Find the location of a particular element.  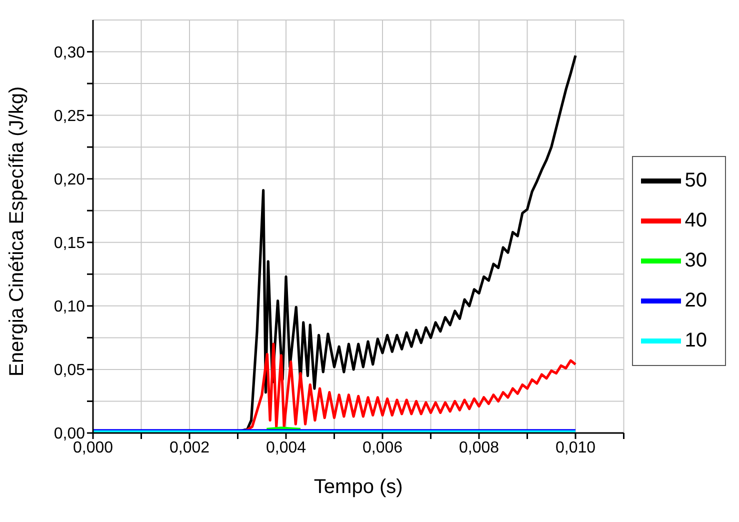

y-tick-label: 0,25 is located at coordinates (70, 116).